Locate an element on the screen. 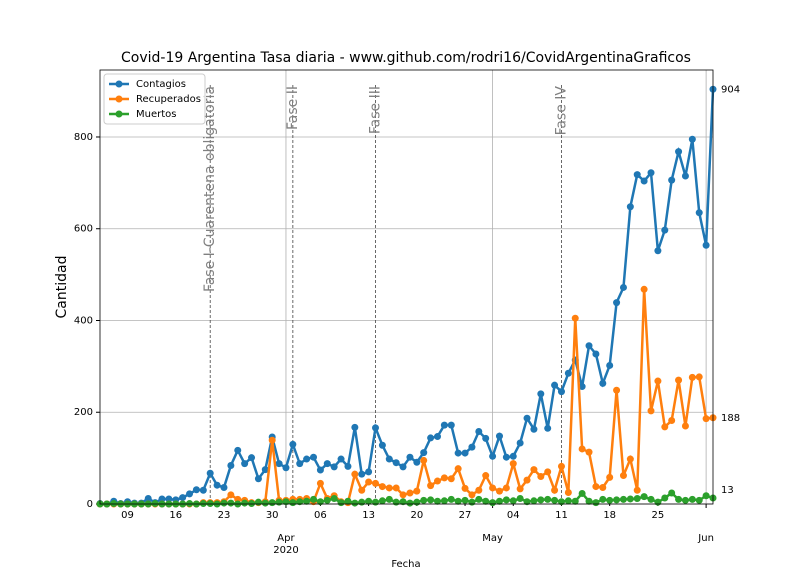  phase-label: Fase I-Cuarentena obligatoria is located at coordinates (210, 189).